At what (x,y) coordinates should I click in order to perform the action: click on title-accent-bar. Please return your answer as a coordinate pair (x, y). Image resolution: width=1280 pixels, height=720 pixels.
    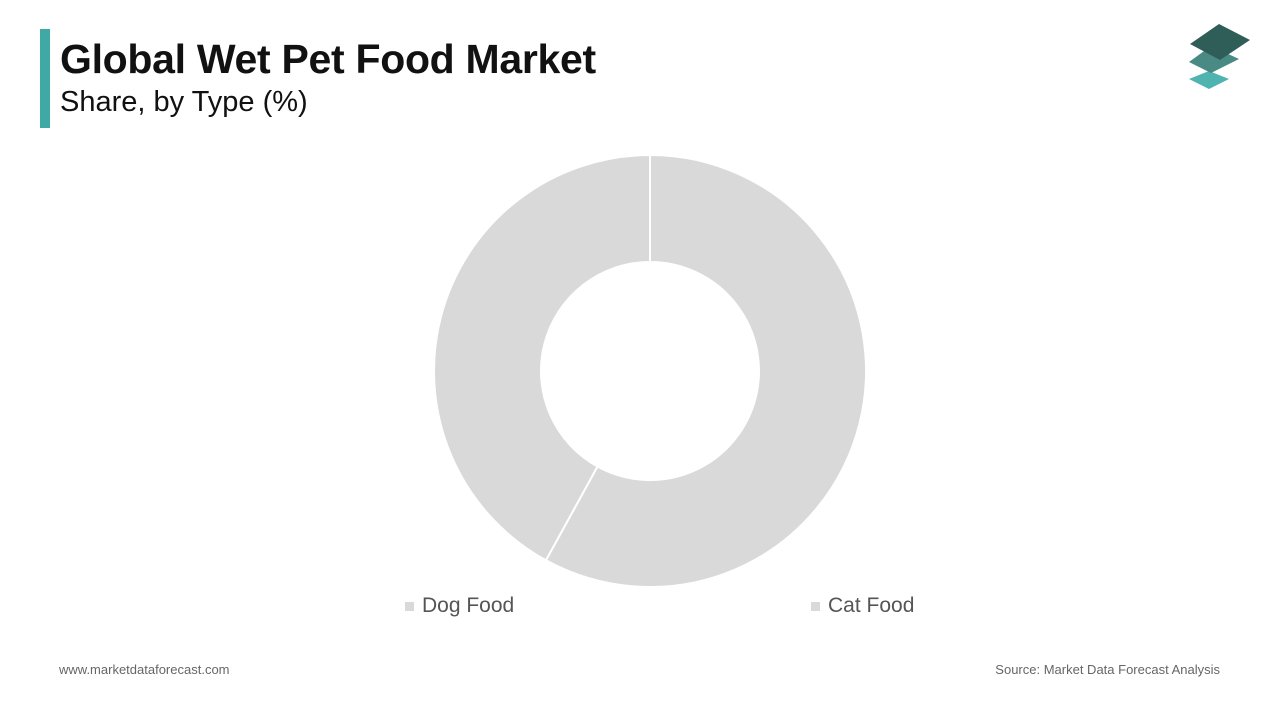
    Looking at the image, I should click on (45, 78).